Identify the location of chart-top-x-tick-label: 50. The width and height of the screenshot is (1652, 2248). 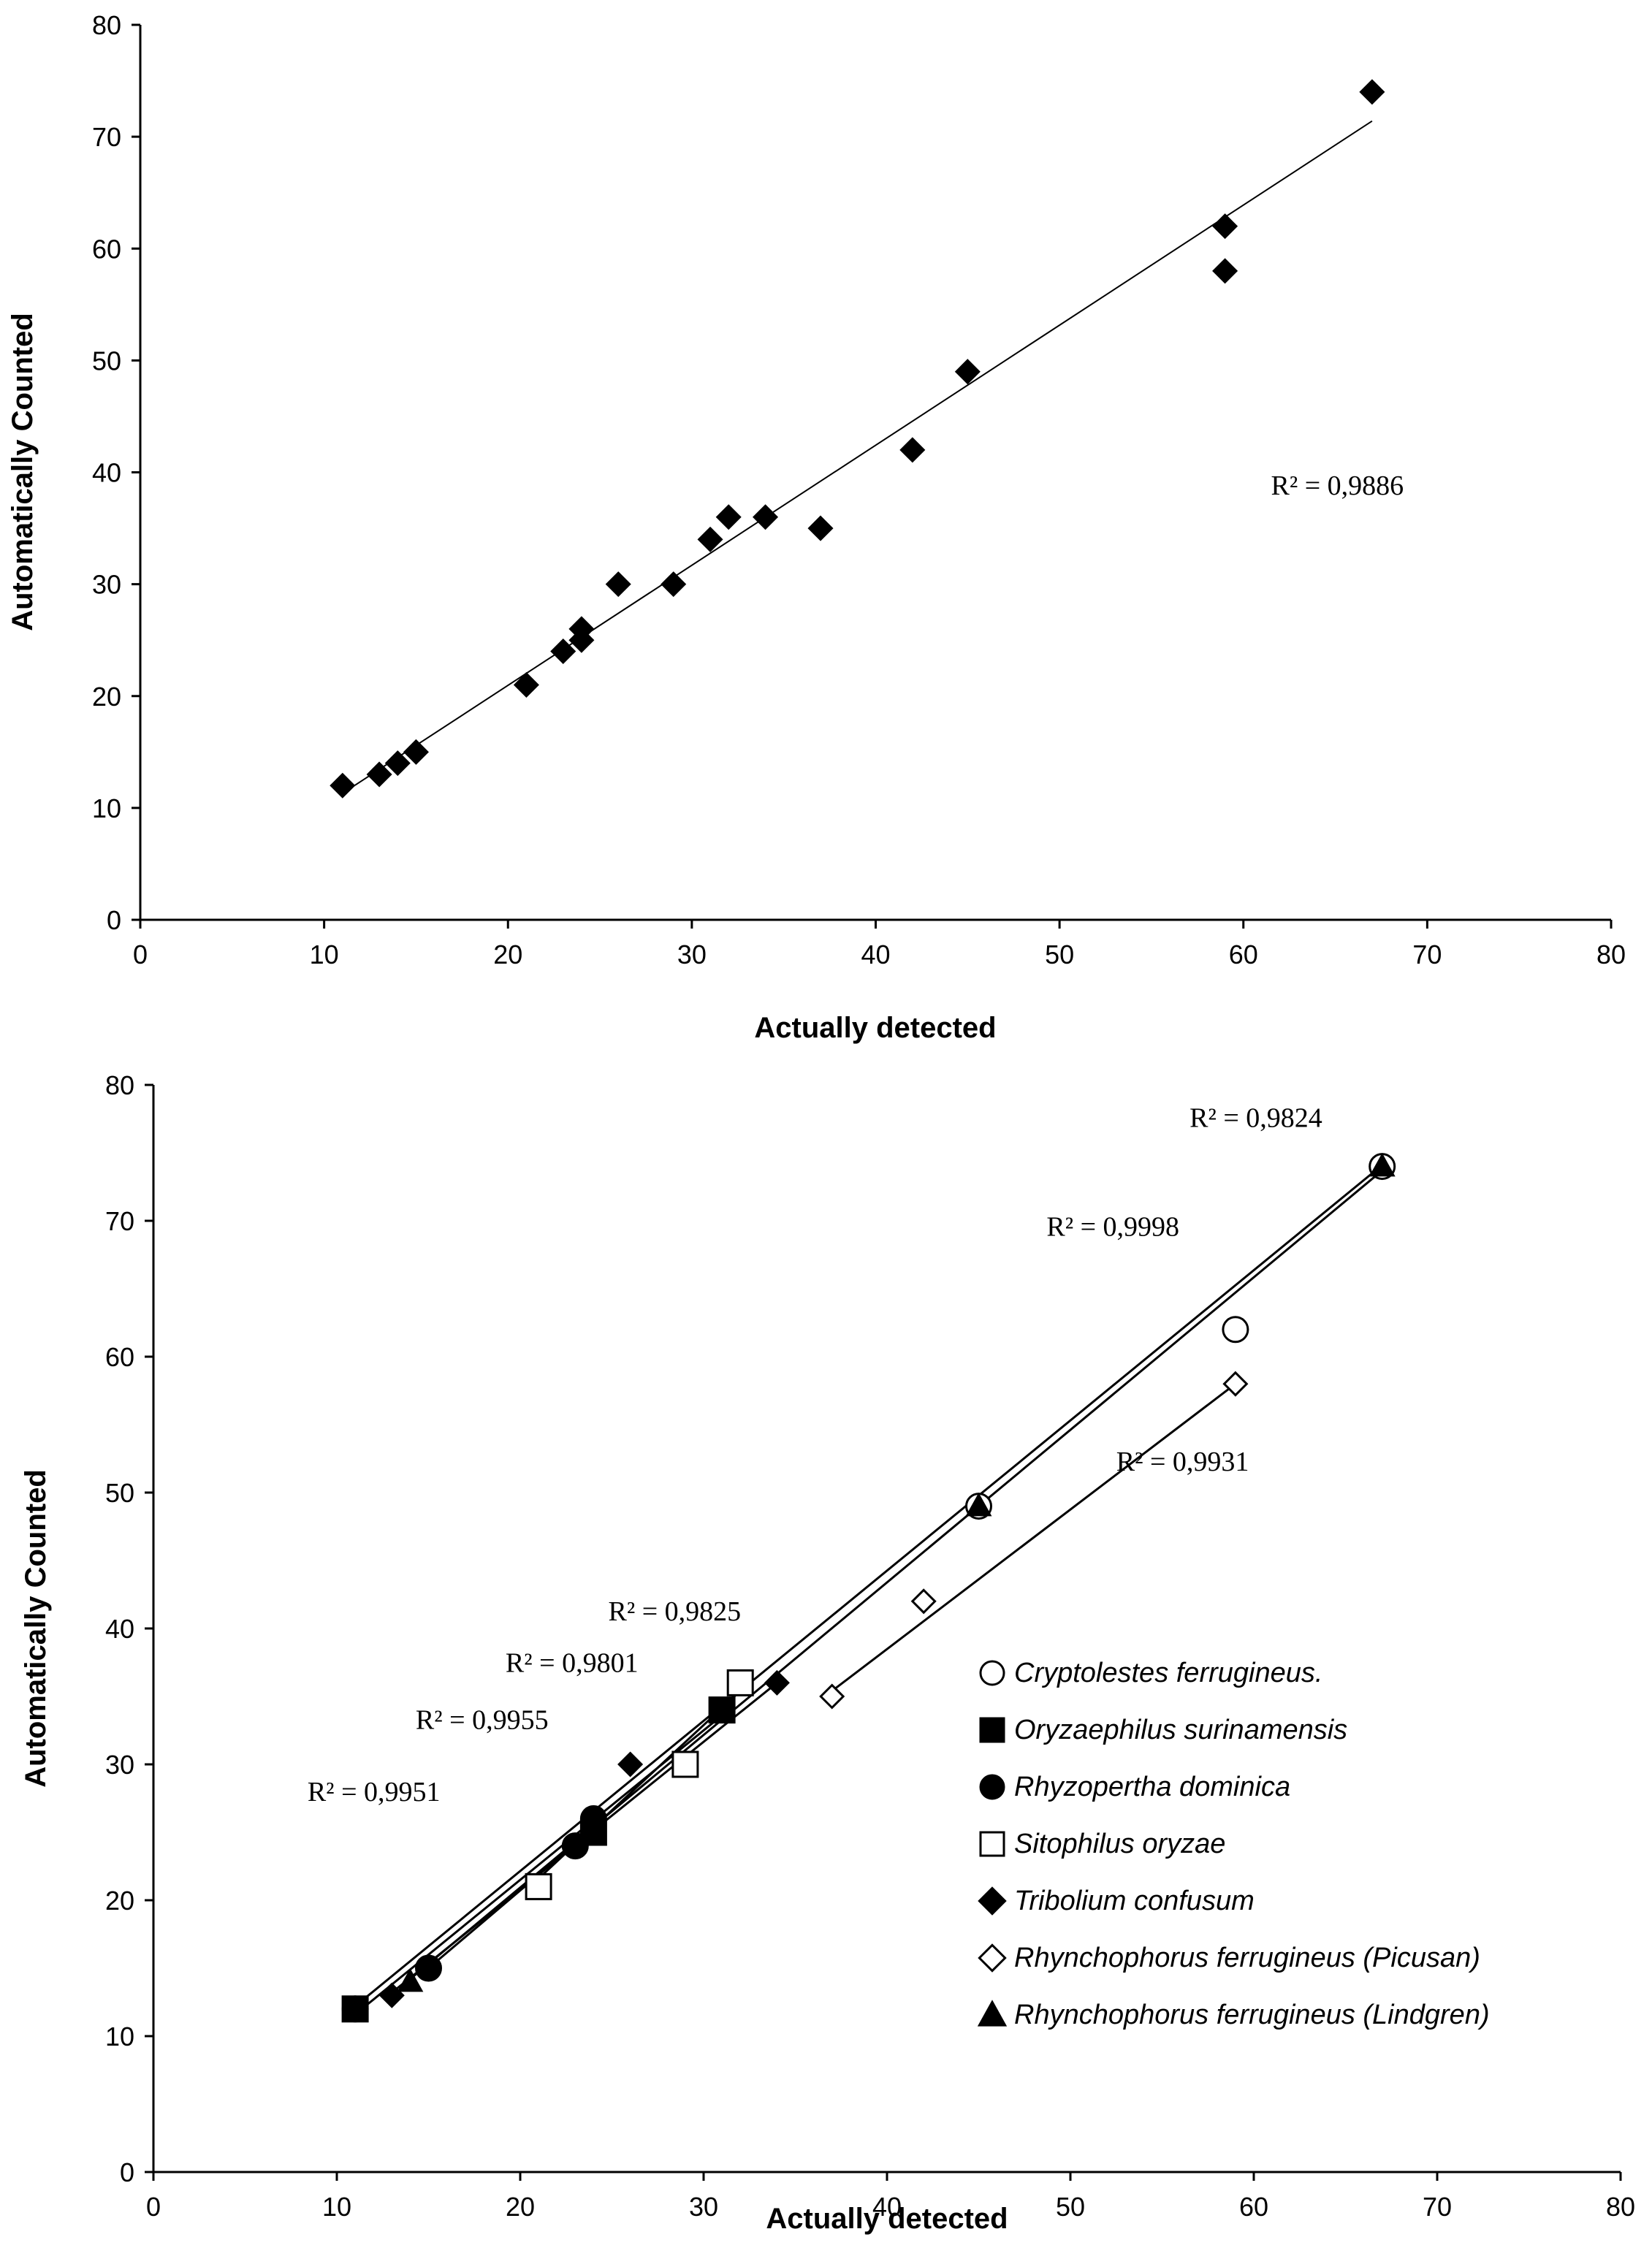
(1059, 954).